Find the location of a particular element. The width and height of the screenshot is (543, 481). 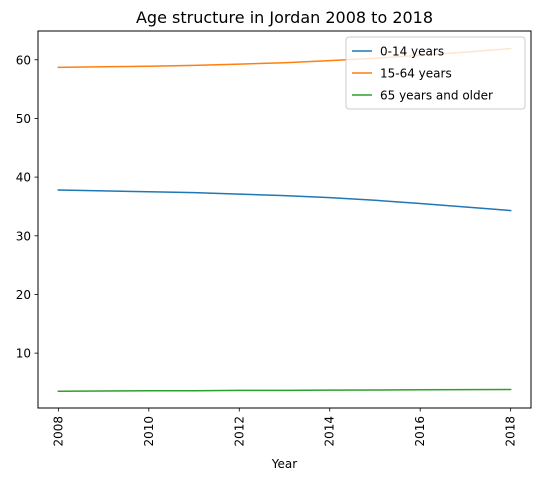

y-tick-label: 40 is located at coordinates (23, 178).